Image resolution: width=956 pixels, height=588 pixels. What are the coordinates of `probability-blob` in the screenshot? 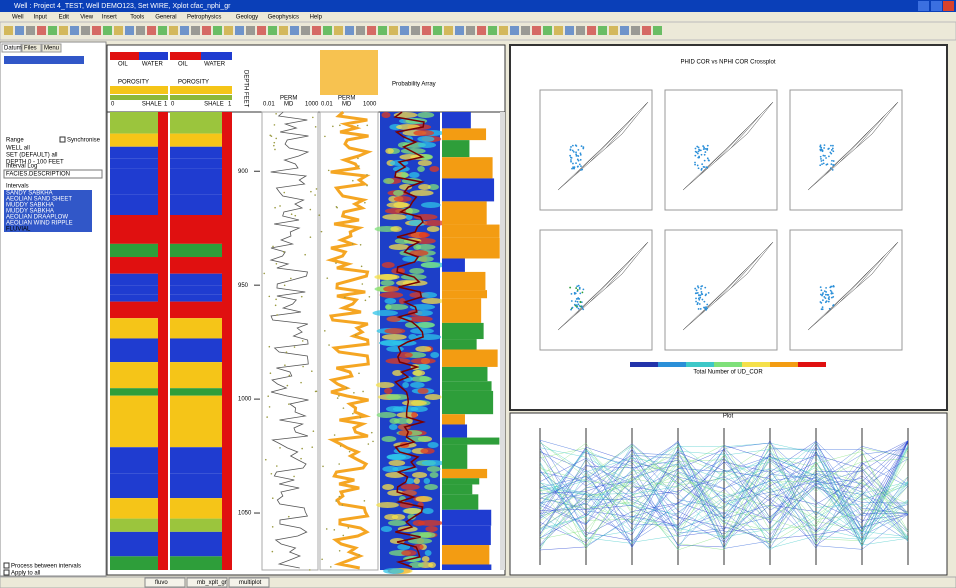 It's located at (432, 565).